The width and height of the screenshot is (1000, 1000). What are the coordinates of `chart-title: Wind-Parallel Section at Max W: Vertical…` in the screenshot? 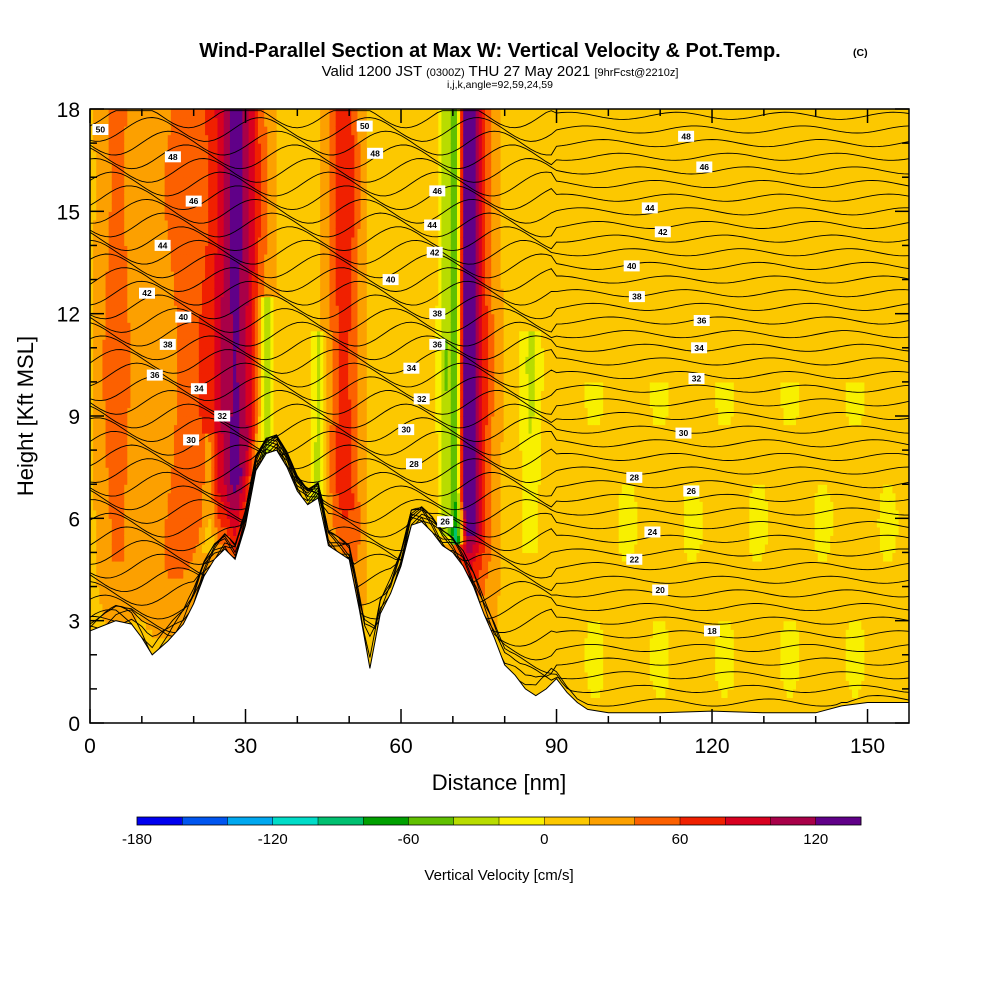 It's located at (489, 51).